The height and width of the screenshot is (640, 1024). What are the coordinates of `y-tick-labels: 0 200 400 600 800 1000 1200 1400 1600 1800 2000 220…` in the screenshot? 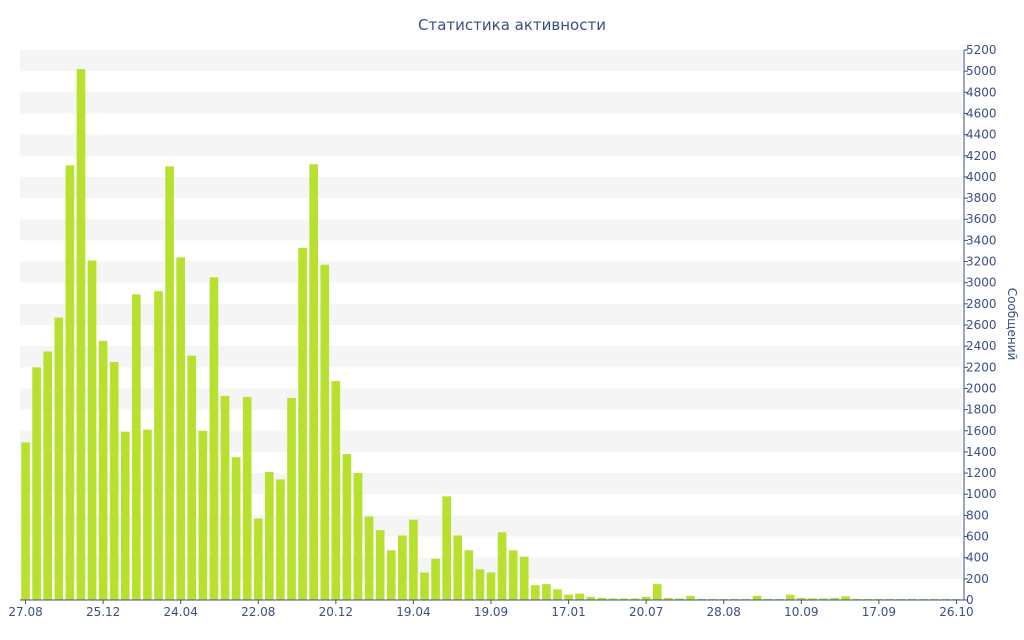 It's located at (981, 325).